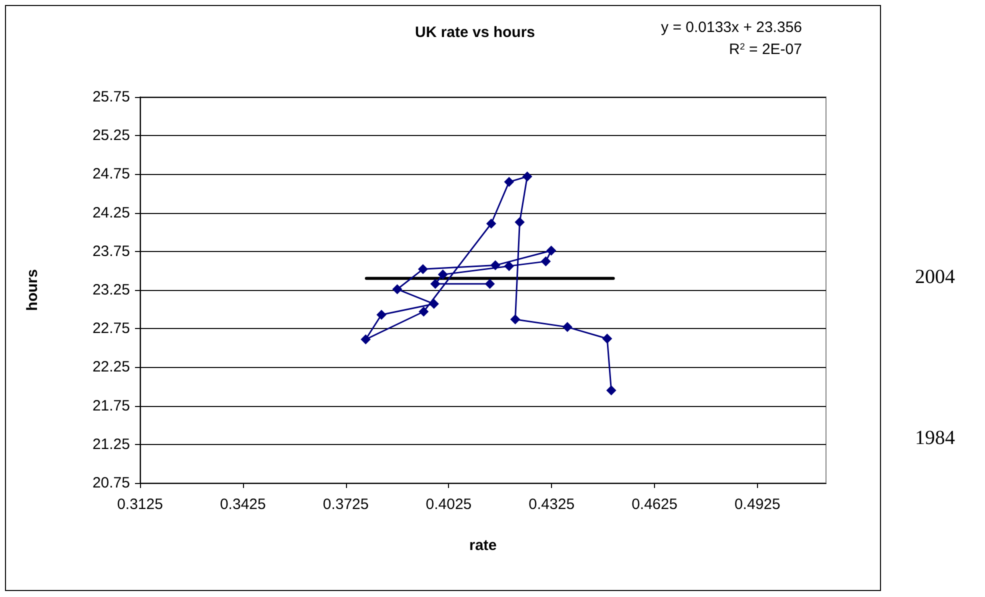 This screenshot has height=597, width=985. I want to click on y-tick-label: 24.75, so click(111, 174).